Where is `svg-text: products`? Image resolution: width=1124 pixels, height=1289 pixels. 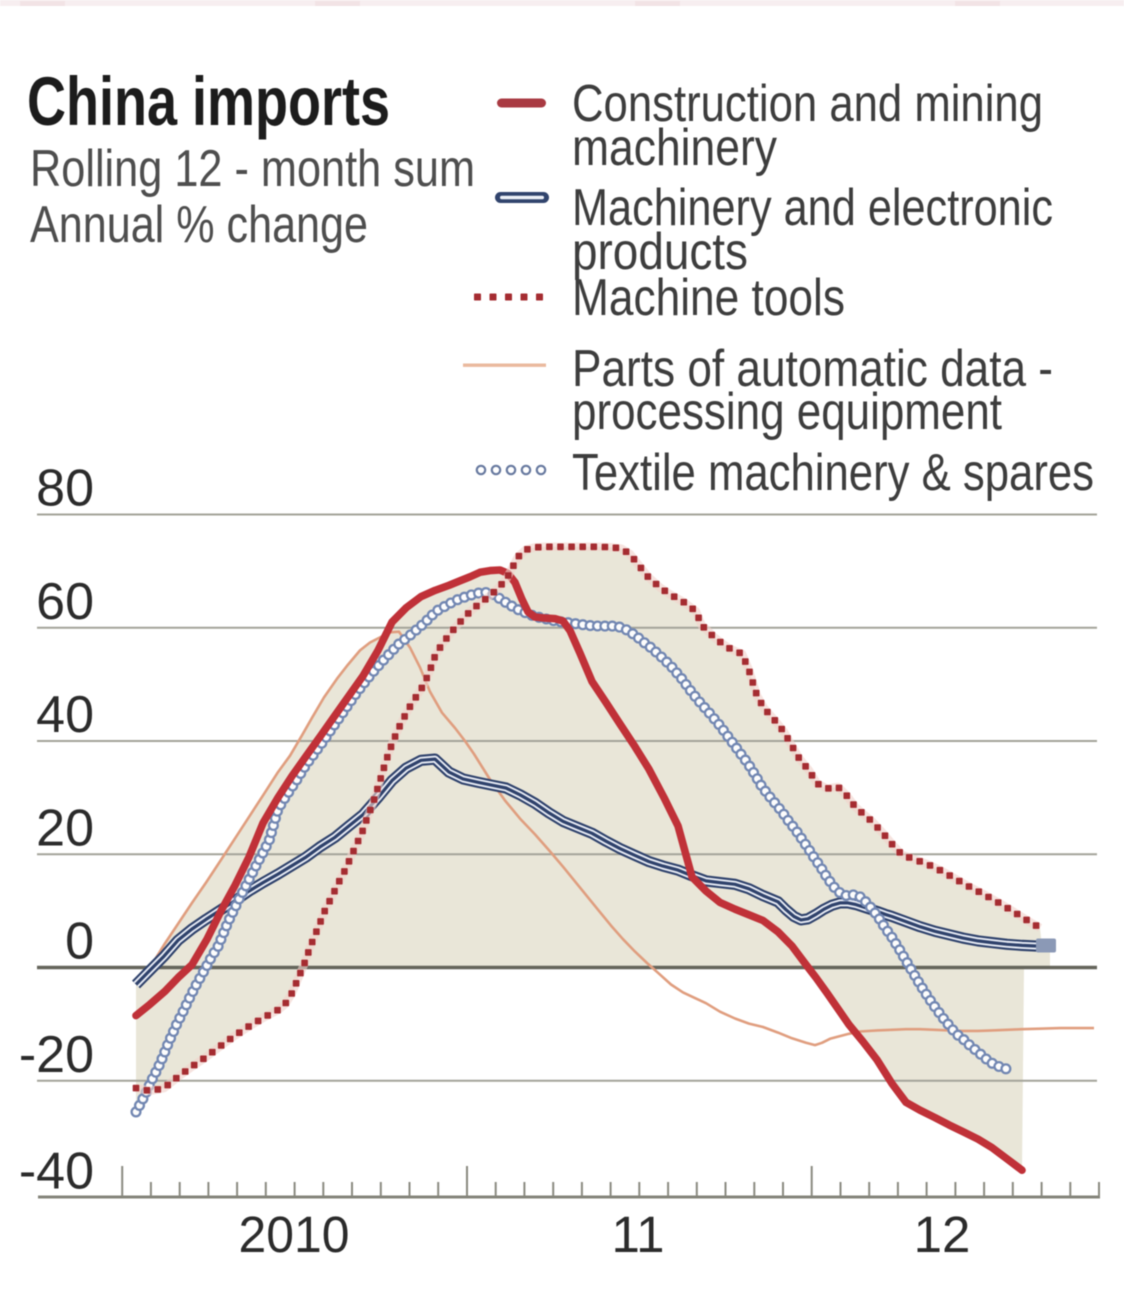
svg-text: products is located at coordinates (660, 252).